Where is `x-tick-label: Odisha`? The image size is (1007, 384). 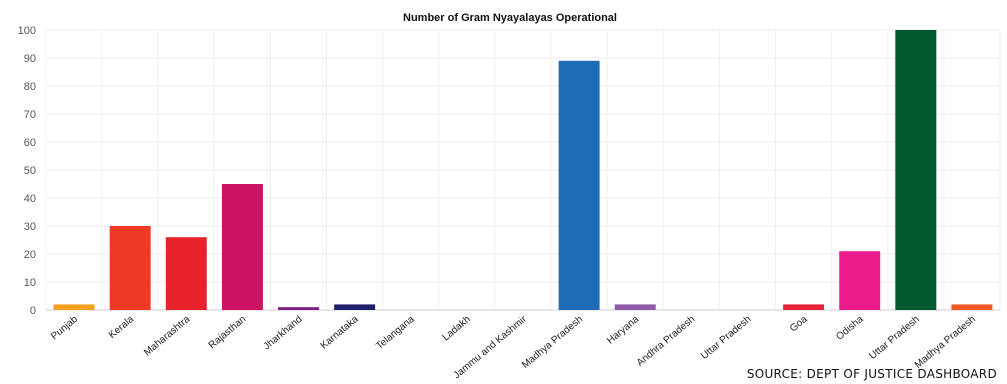 x-tick-label: Odisha is located at coordinates (850, 328).